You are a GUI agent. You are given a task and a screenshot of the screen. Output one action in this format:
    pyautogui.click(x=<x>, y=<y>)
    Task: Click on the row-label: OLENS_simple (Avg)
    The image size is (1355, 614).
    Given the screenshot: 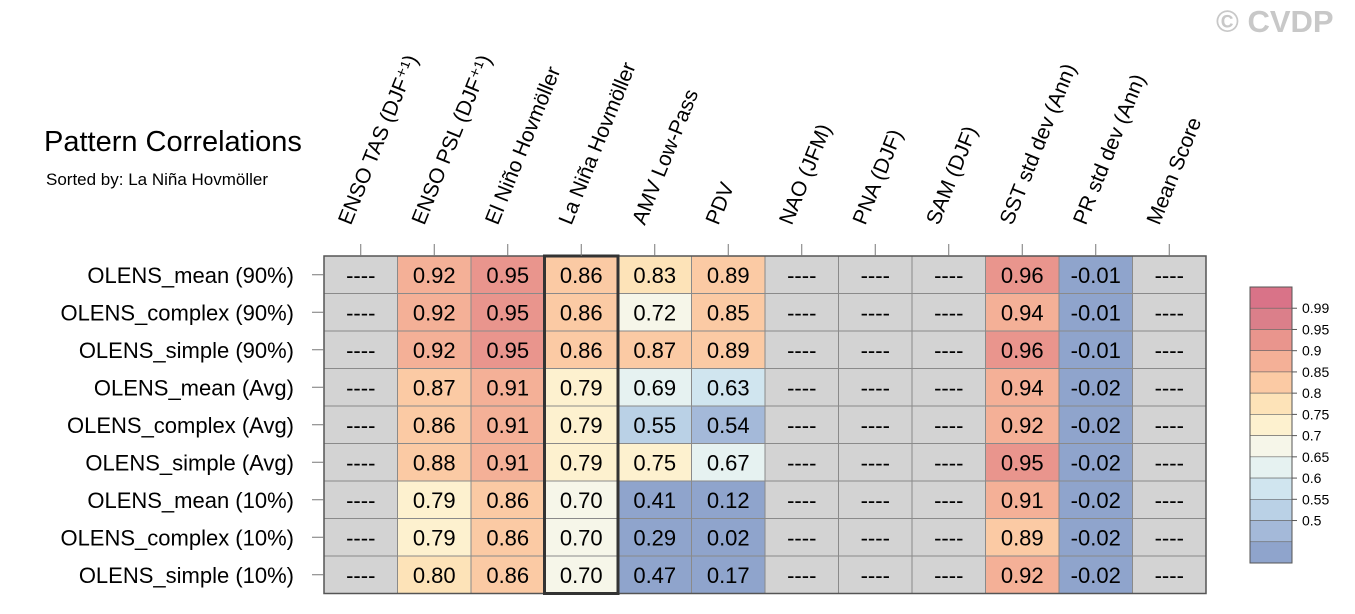 What is the action you would take?
    pyautogui.click(x=189, y=462)
    